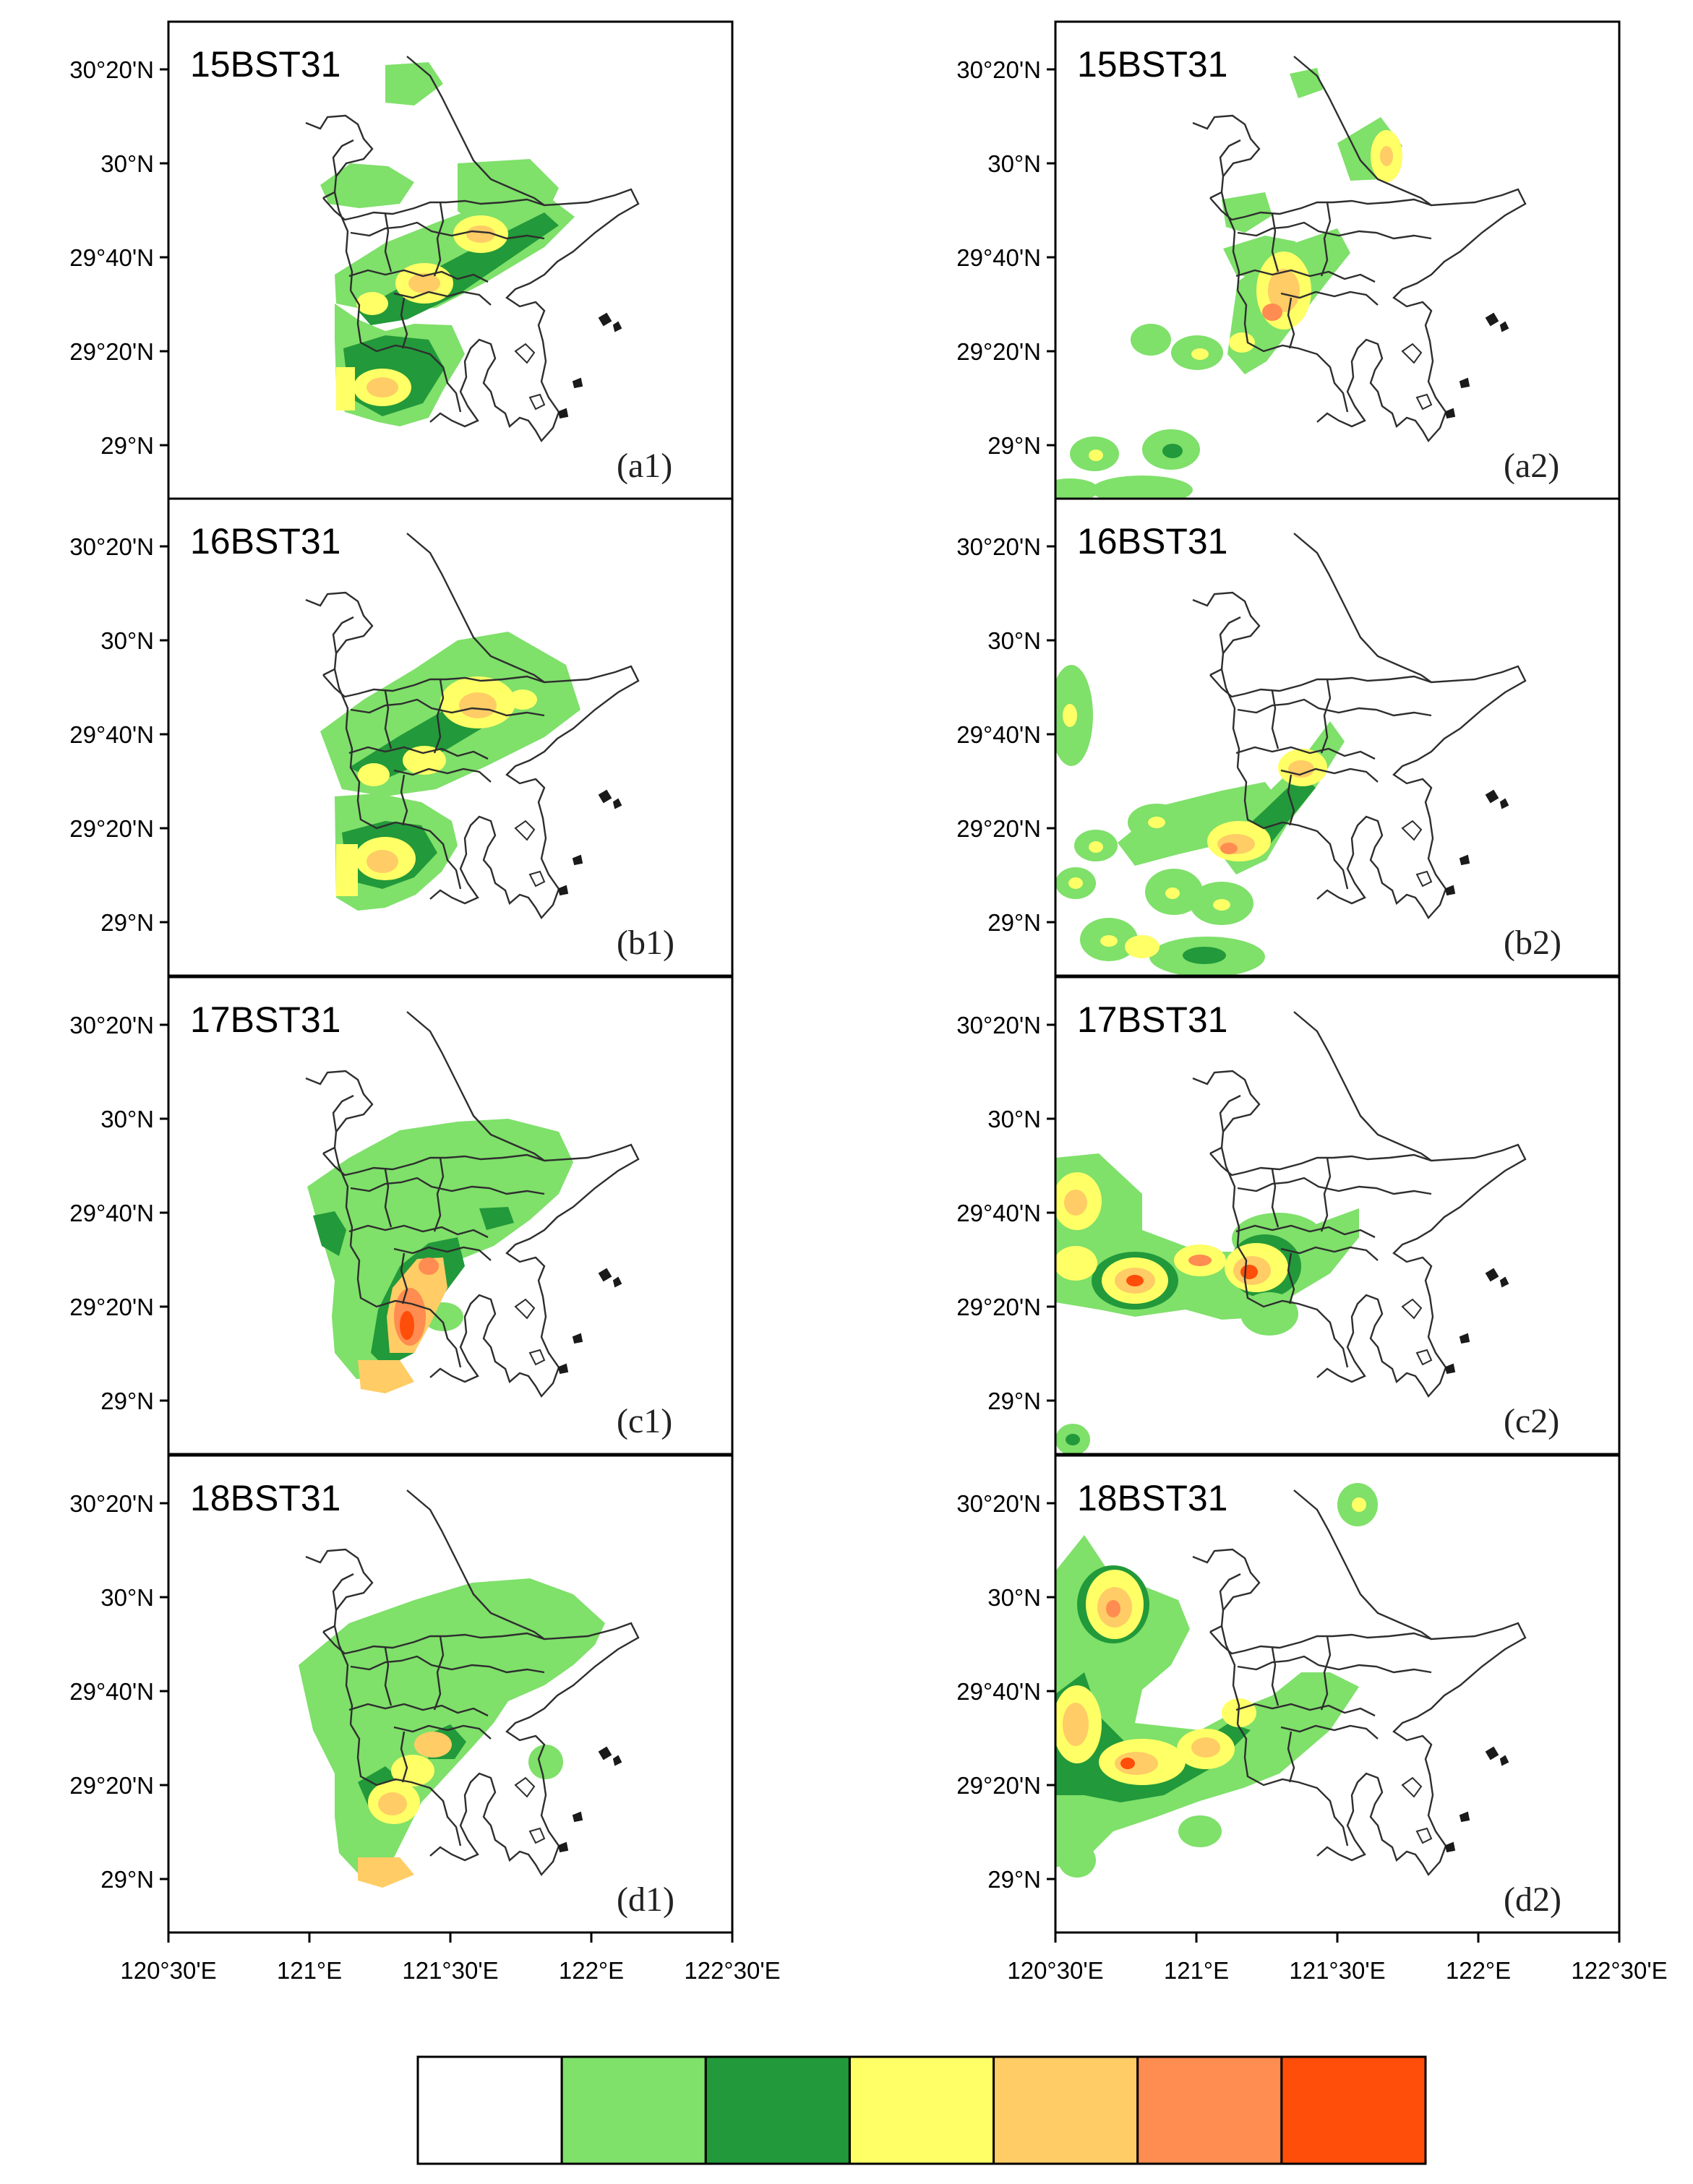 The width and height of the screenshot is (1693, 2184). Describe the element at coordinates (1152, 64) in the screenshot. I see `panel-title: 15BST31` at that location.